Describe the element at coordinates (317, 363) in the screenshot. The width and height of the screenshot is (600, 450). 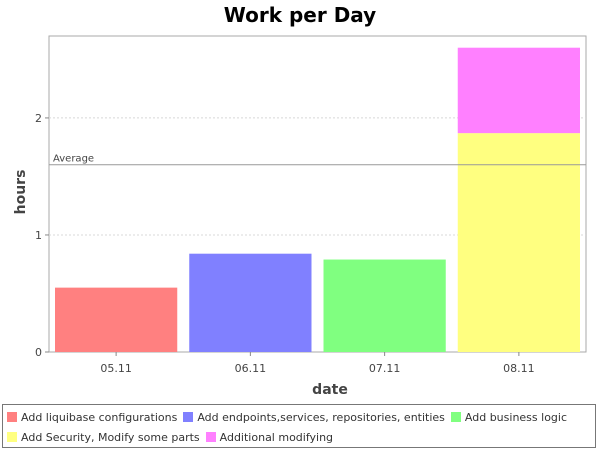
I see `x-axis-ticks: 05.11 06.11 07.11 08.11` at that location.